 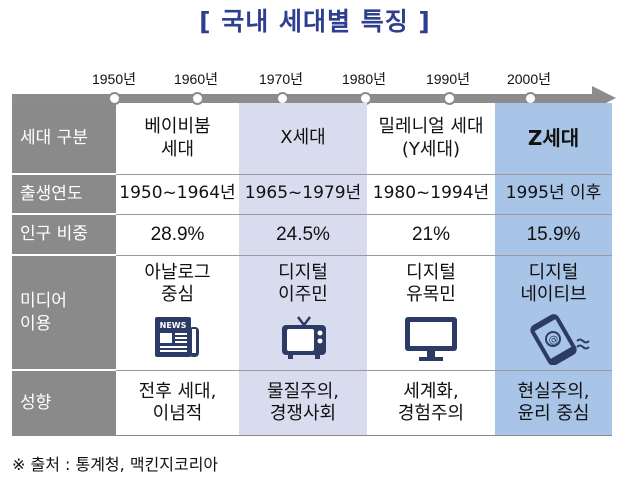 I want to click on row-header-generation: 세대 구분, so click(x=64, y=138).